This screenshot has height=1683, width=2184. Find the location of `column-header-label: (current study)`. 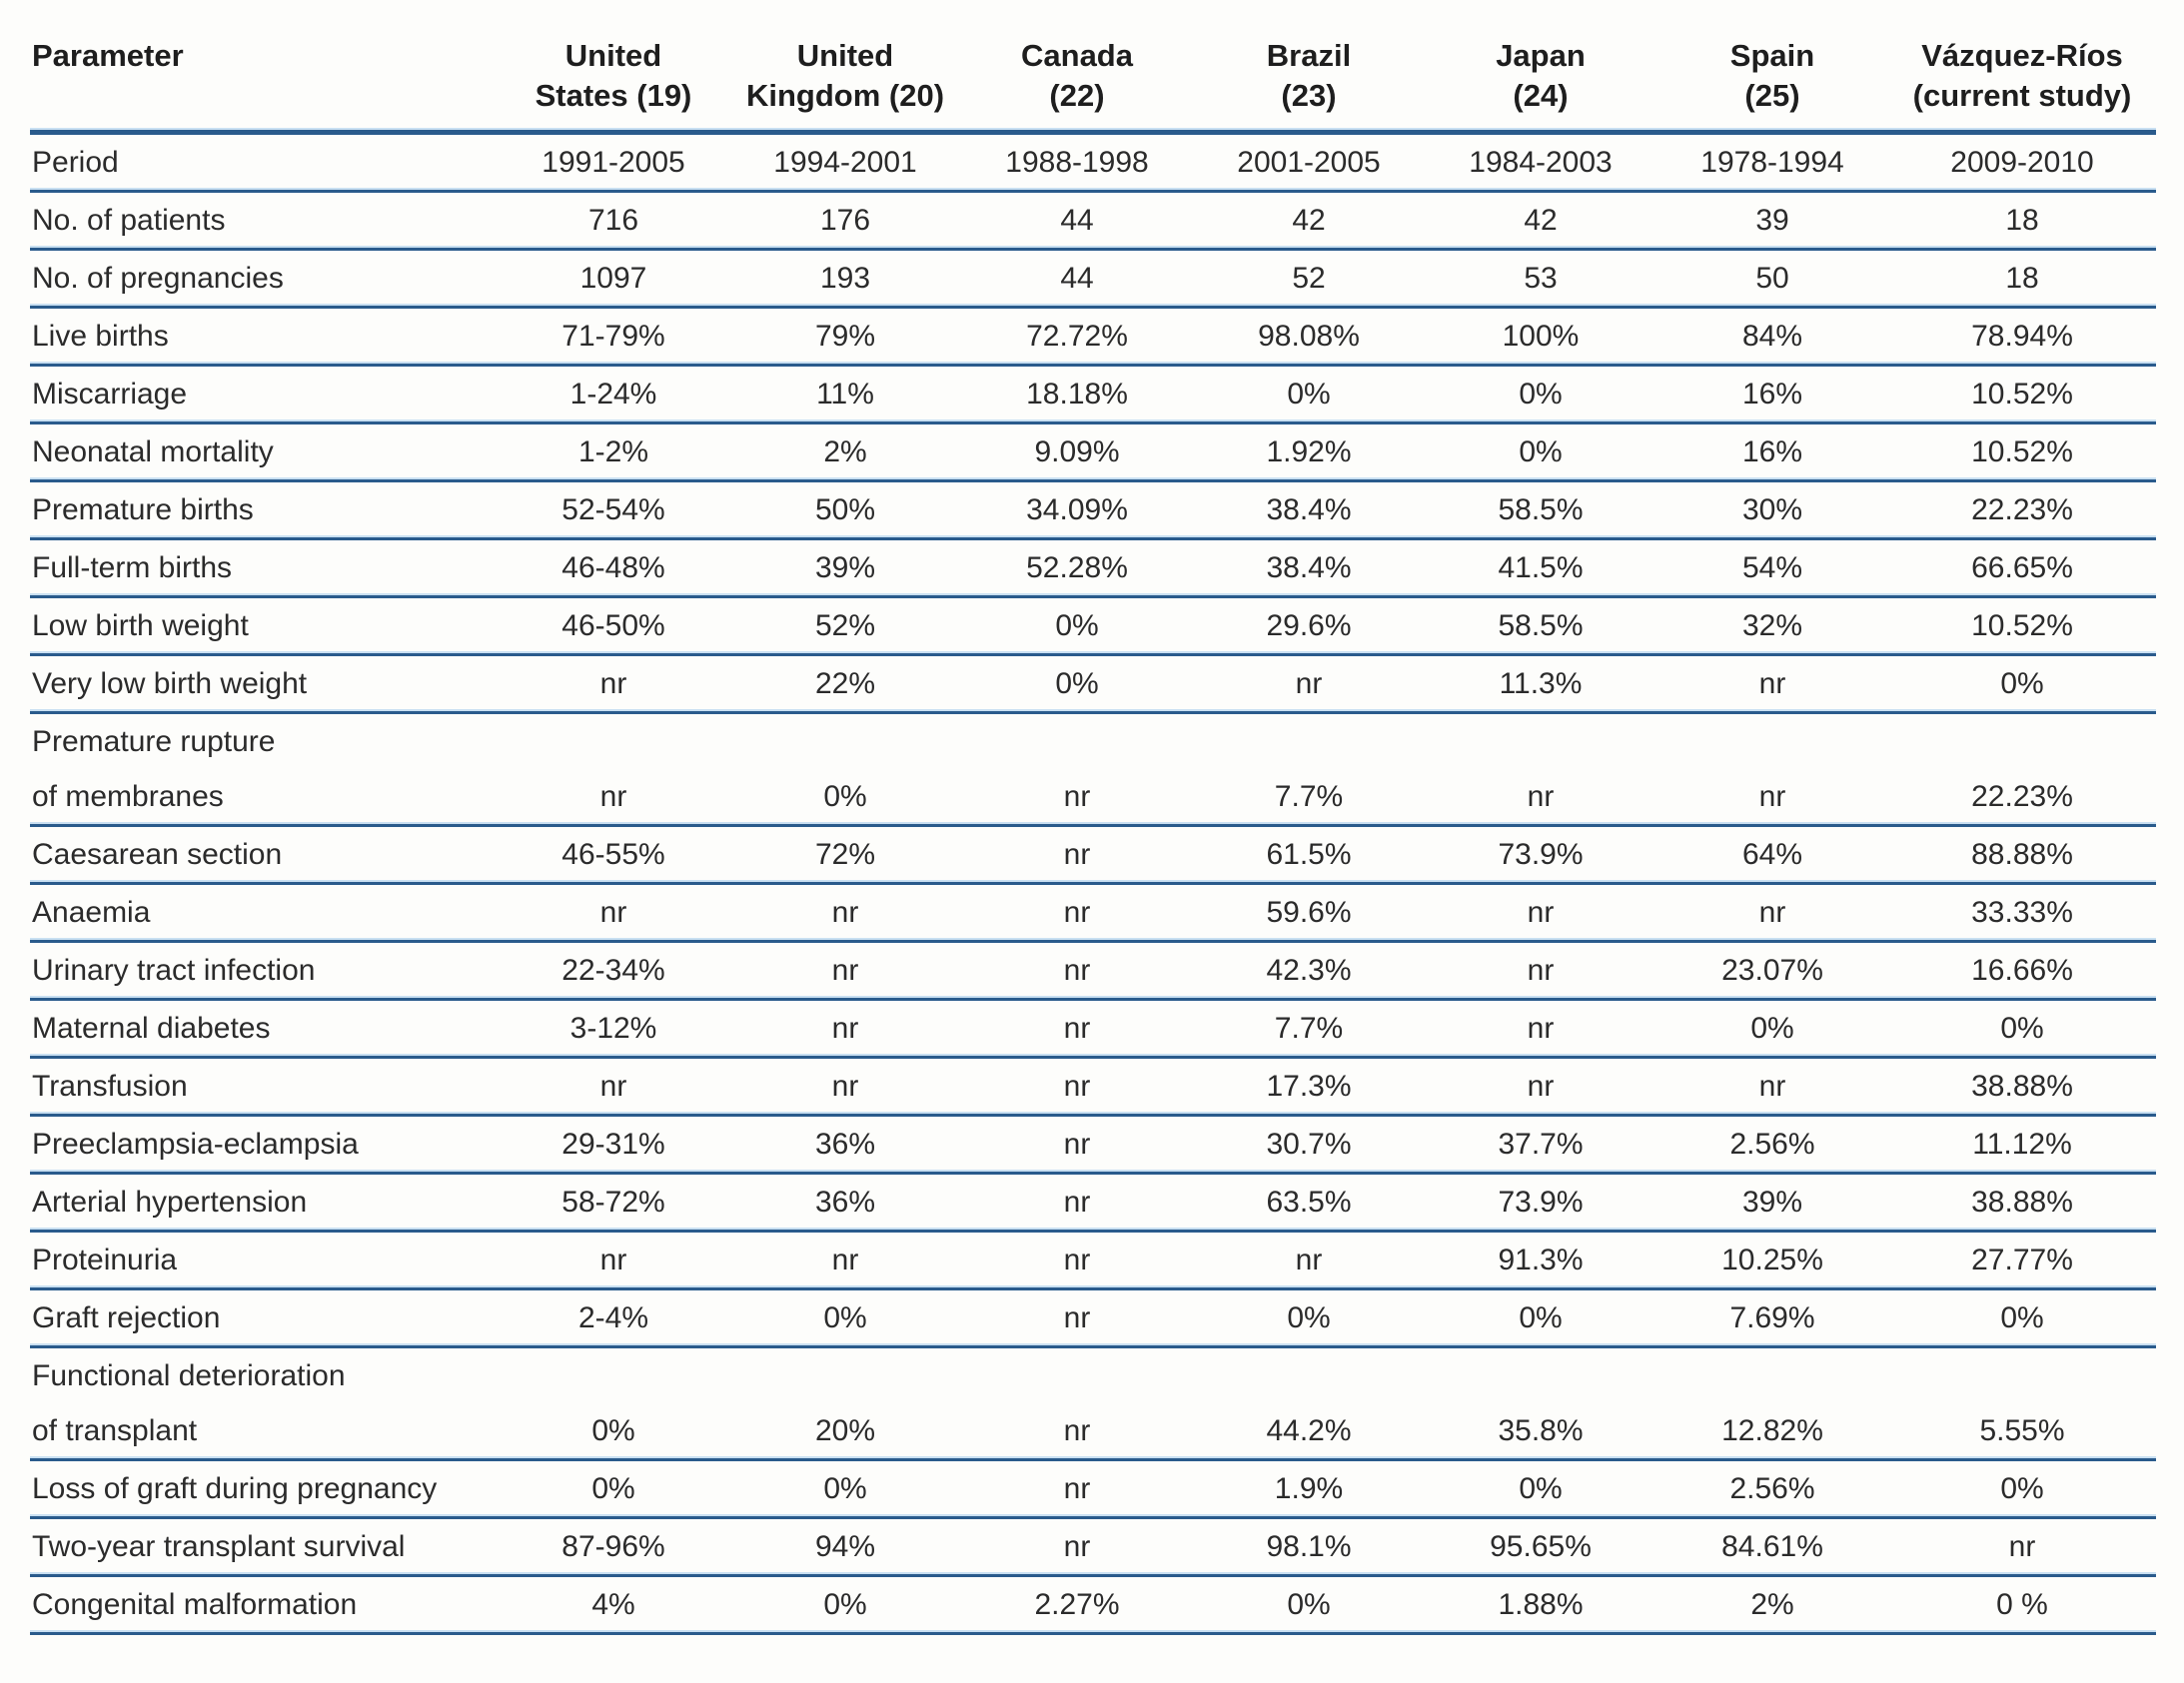

column-header-label: (current study) is located at coordinates (2022, 95).